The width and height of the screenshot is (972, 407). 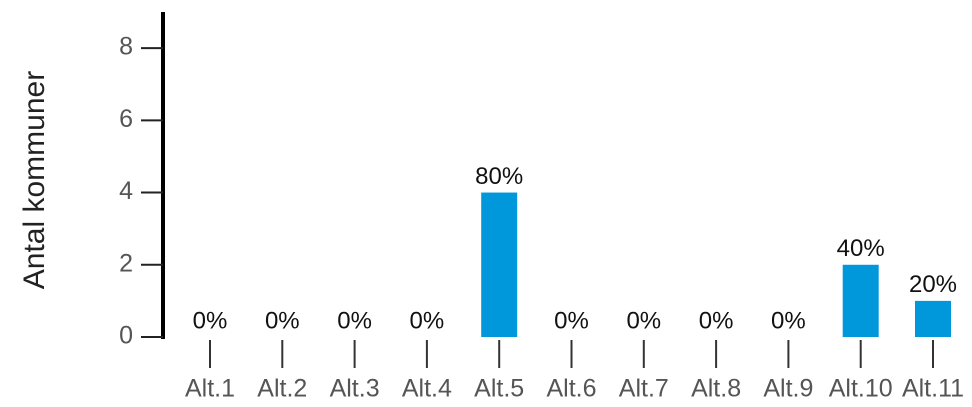 What do you see at coordinates (126, 47) in the screenshot?
I see `y-tick-label: 8` at bounding box center [126, 47].